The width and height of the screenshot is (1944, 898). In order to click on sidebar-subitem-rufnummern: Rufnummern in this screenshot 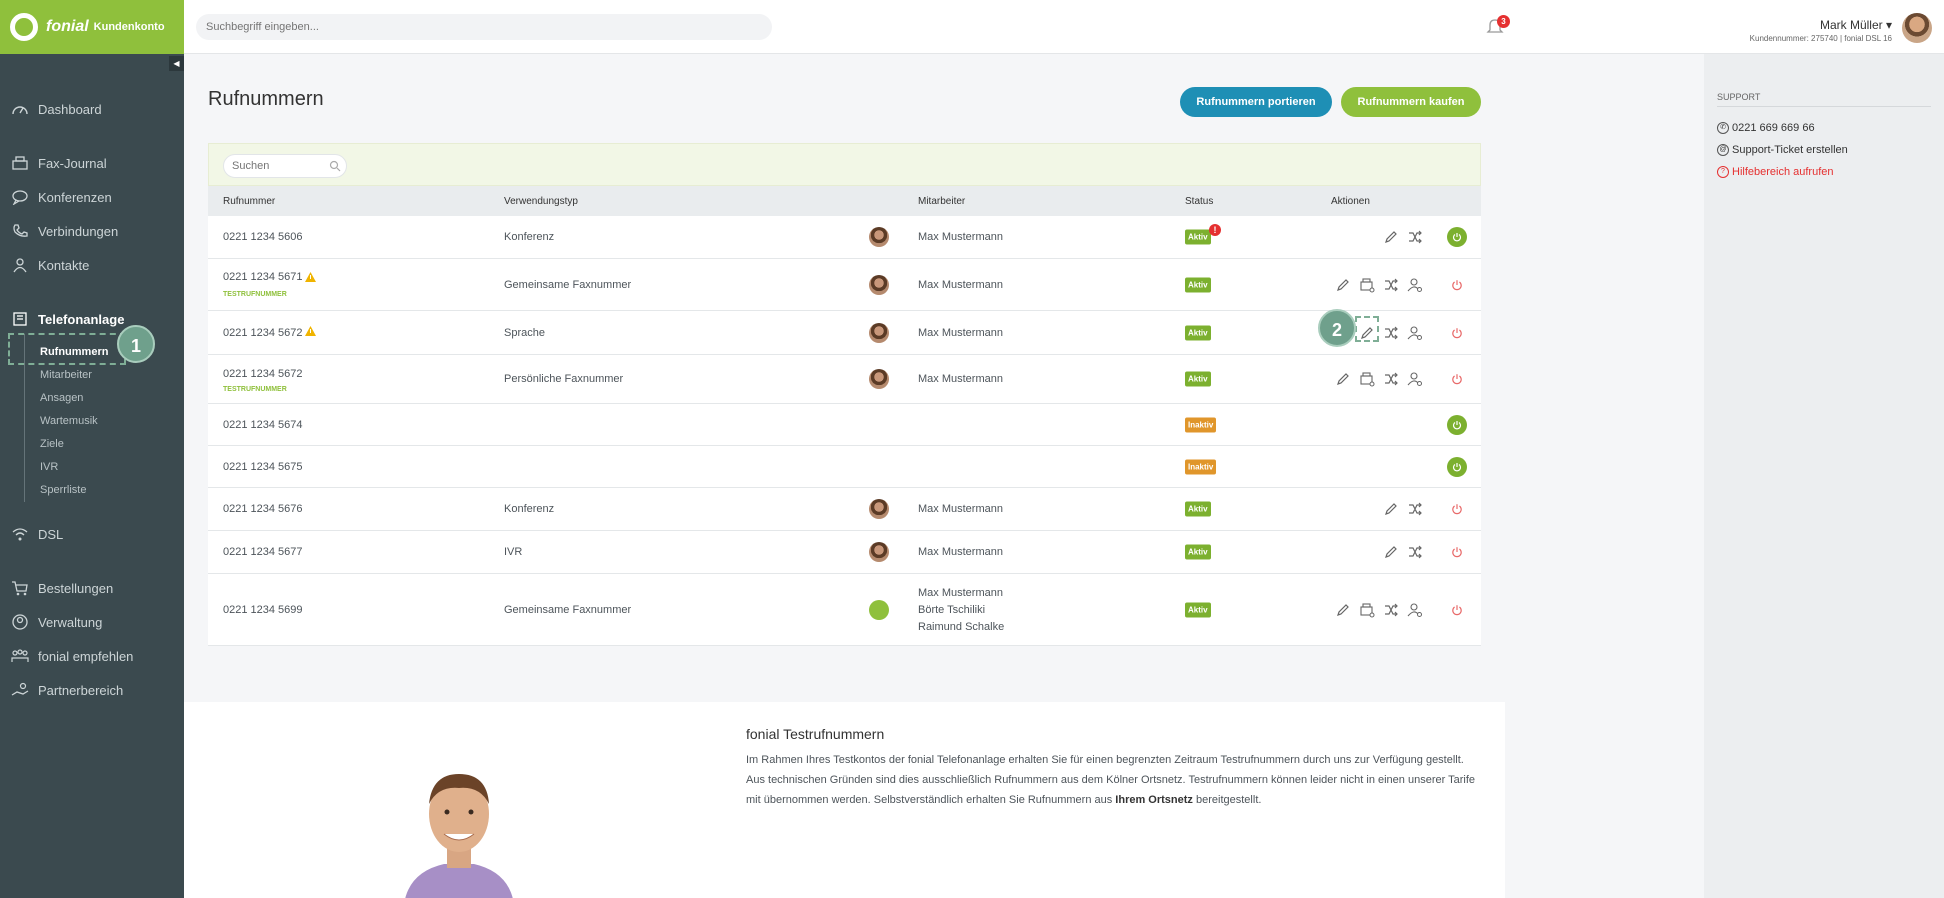, I will do `click(74, 352)`.